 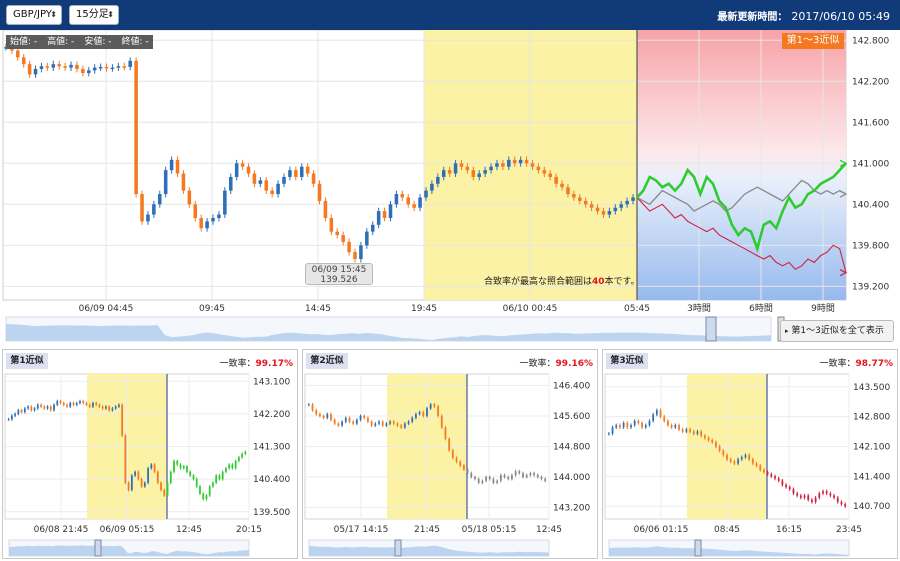 What do you see at coordinates (339, 280) in the screenshot?
I see `tooltip-price: 139.526` at bounding box center [339, 280].